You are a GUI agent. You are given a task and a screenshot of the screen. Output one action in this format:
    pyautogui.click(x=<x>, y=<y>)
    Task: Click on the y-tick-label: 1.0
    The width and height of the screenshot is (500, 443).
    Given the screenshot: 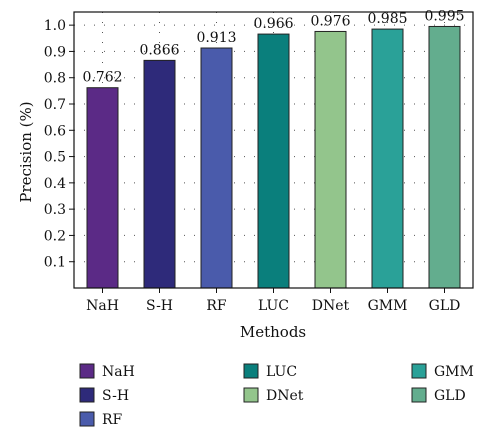 What is the action you would take?
    pyautogui.click(x=55, y=26)
    